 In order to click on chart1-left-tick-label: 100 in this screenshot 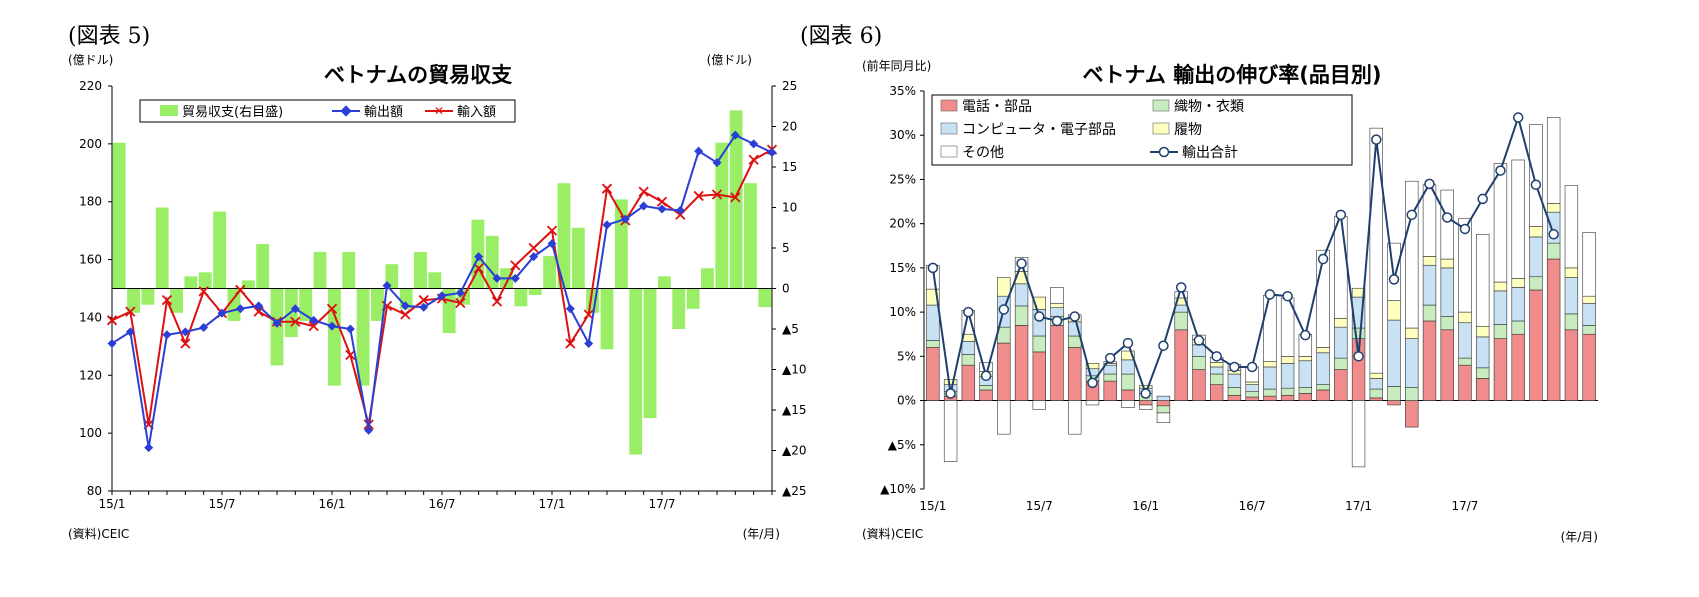, I will do `click(90, 433)`.